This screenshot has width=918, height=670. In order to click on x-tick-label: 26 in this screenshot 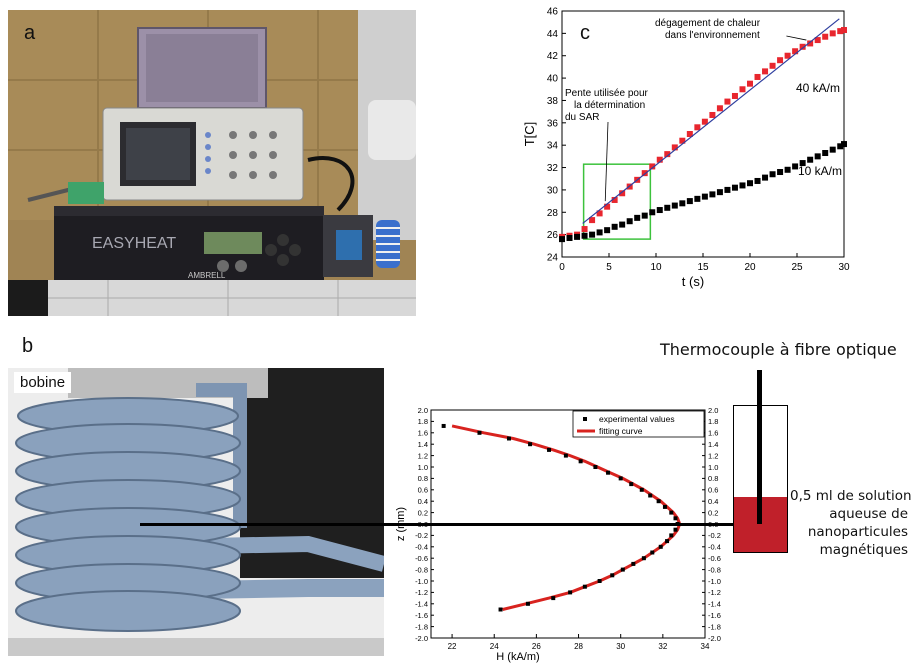, I will do `click(536, 646)`.